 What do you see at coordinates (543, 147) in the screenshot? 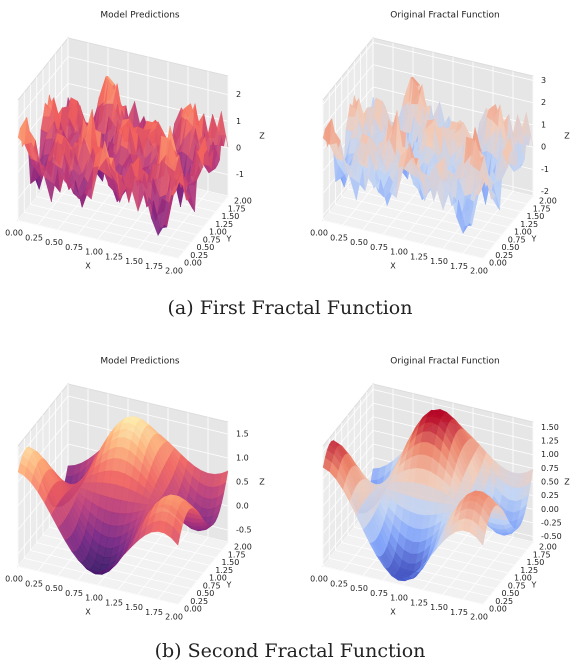
I see `z-tick-label: 0` at bounding box center [543, 147].